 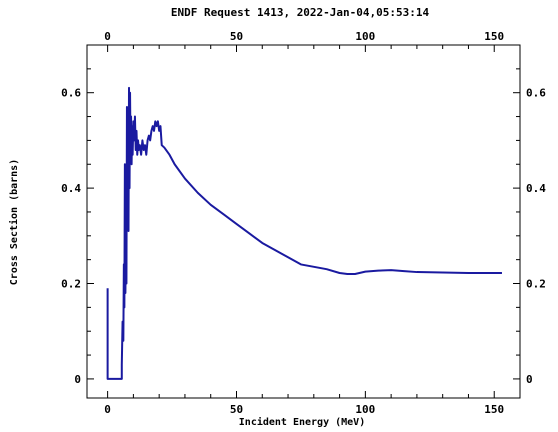 I want to click on y-tick-label-left-0: 0, so click(x=77, y=379).